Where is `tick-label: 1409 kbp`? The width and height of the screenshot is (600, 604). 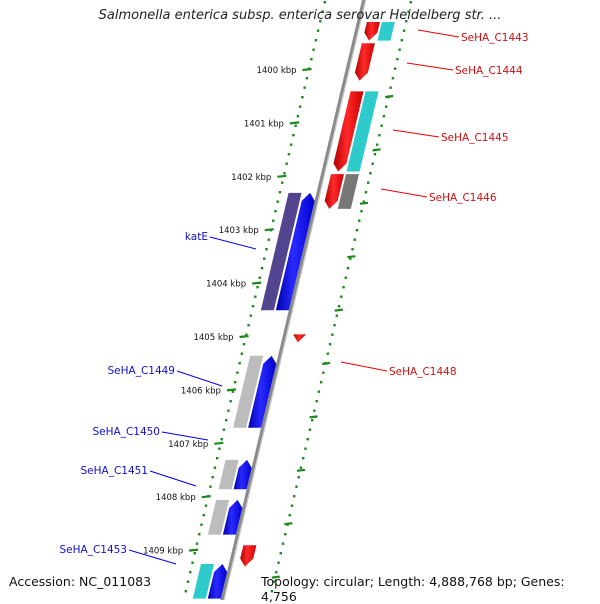 tick-label: 1409 kbp is located at coordinates (163, 552).